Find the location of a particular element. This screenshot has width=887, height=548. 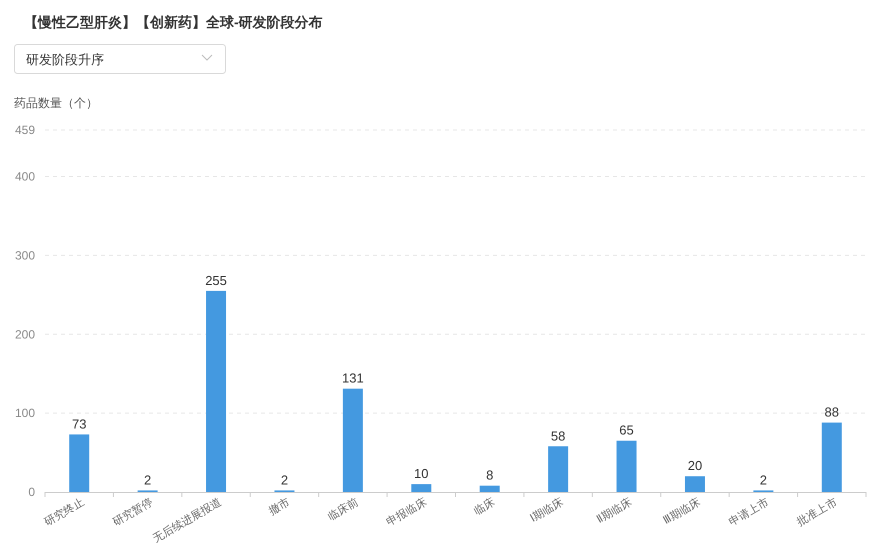

data-label: 8 is located at coordinates (490, 475).